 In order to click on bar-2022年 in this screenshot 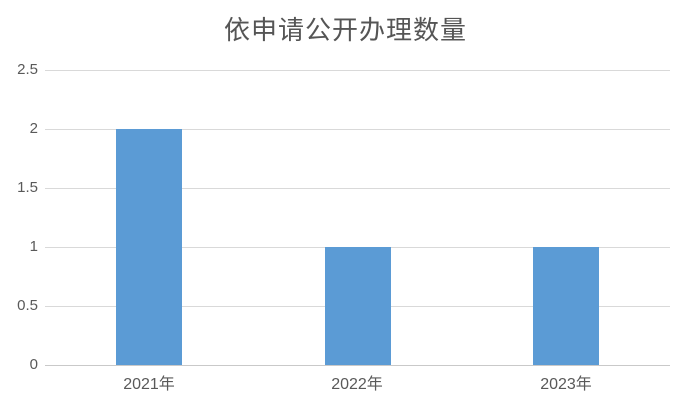, I will do `click(358, 306)`.